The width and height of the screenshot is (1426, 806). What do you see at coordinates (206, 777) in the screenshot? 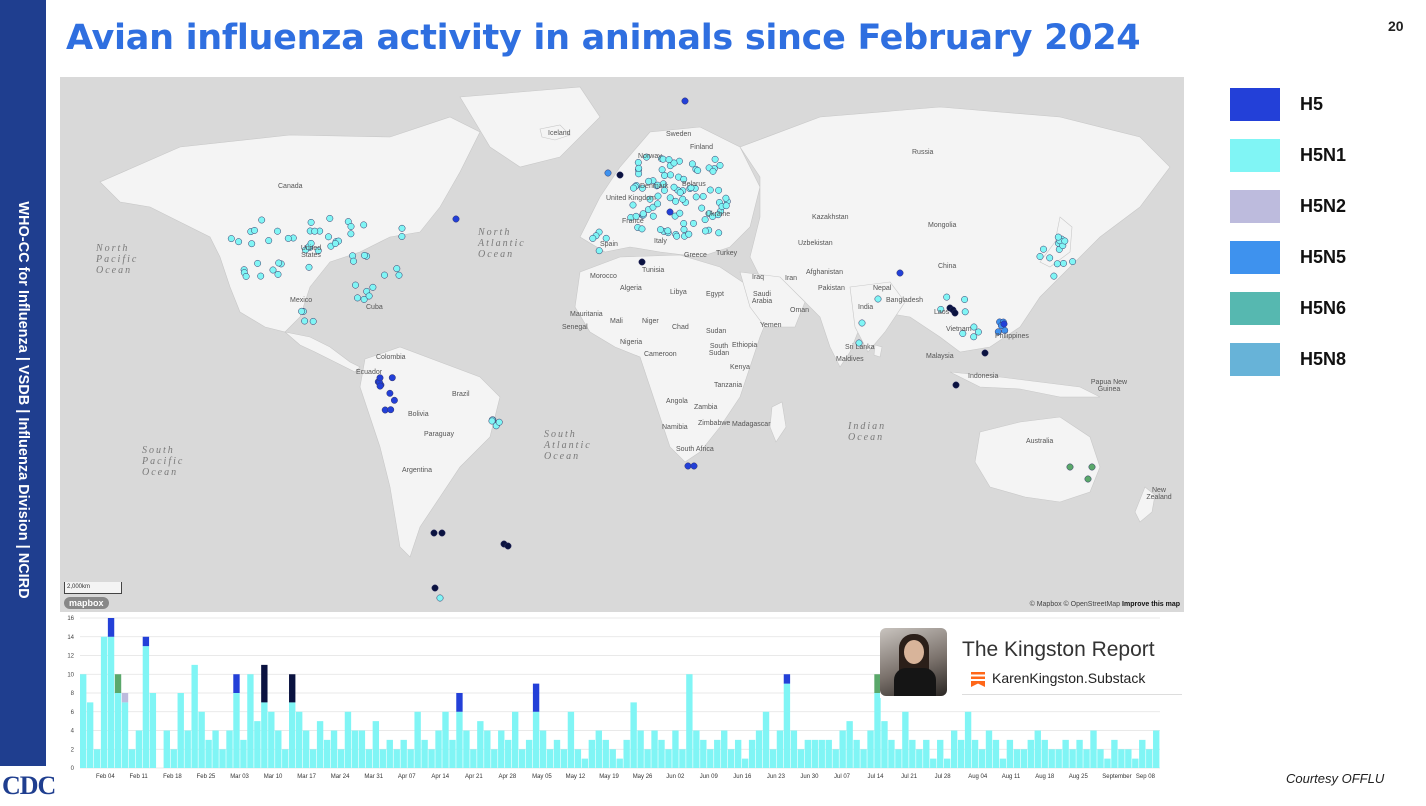
I see `x-tick-label: Feb 25` at bounding box center [206, 777].